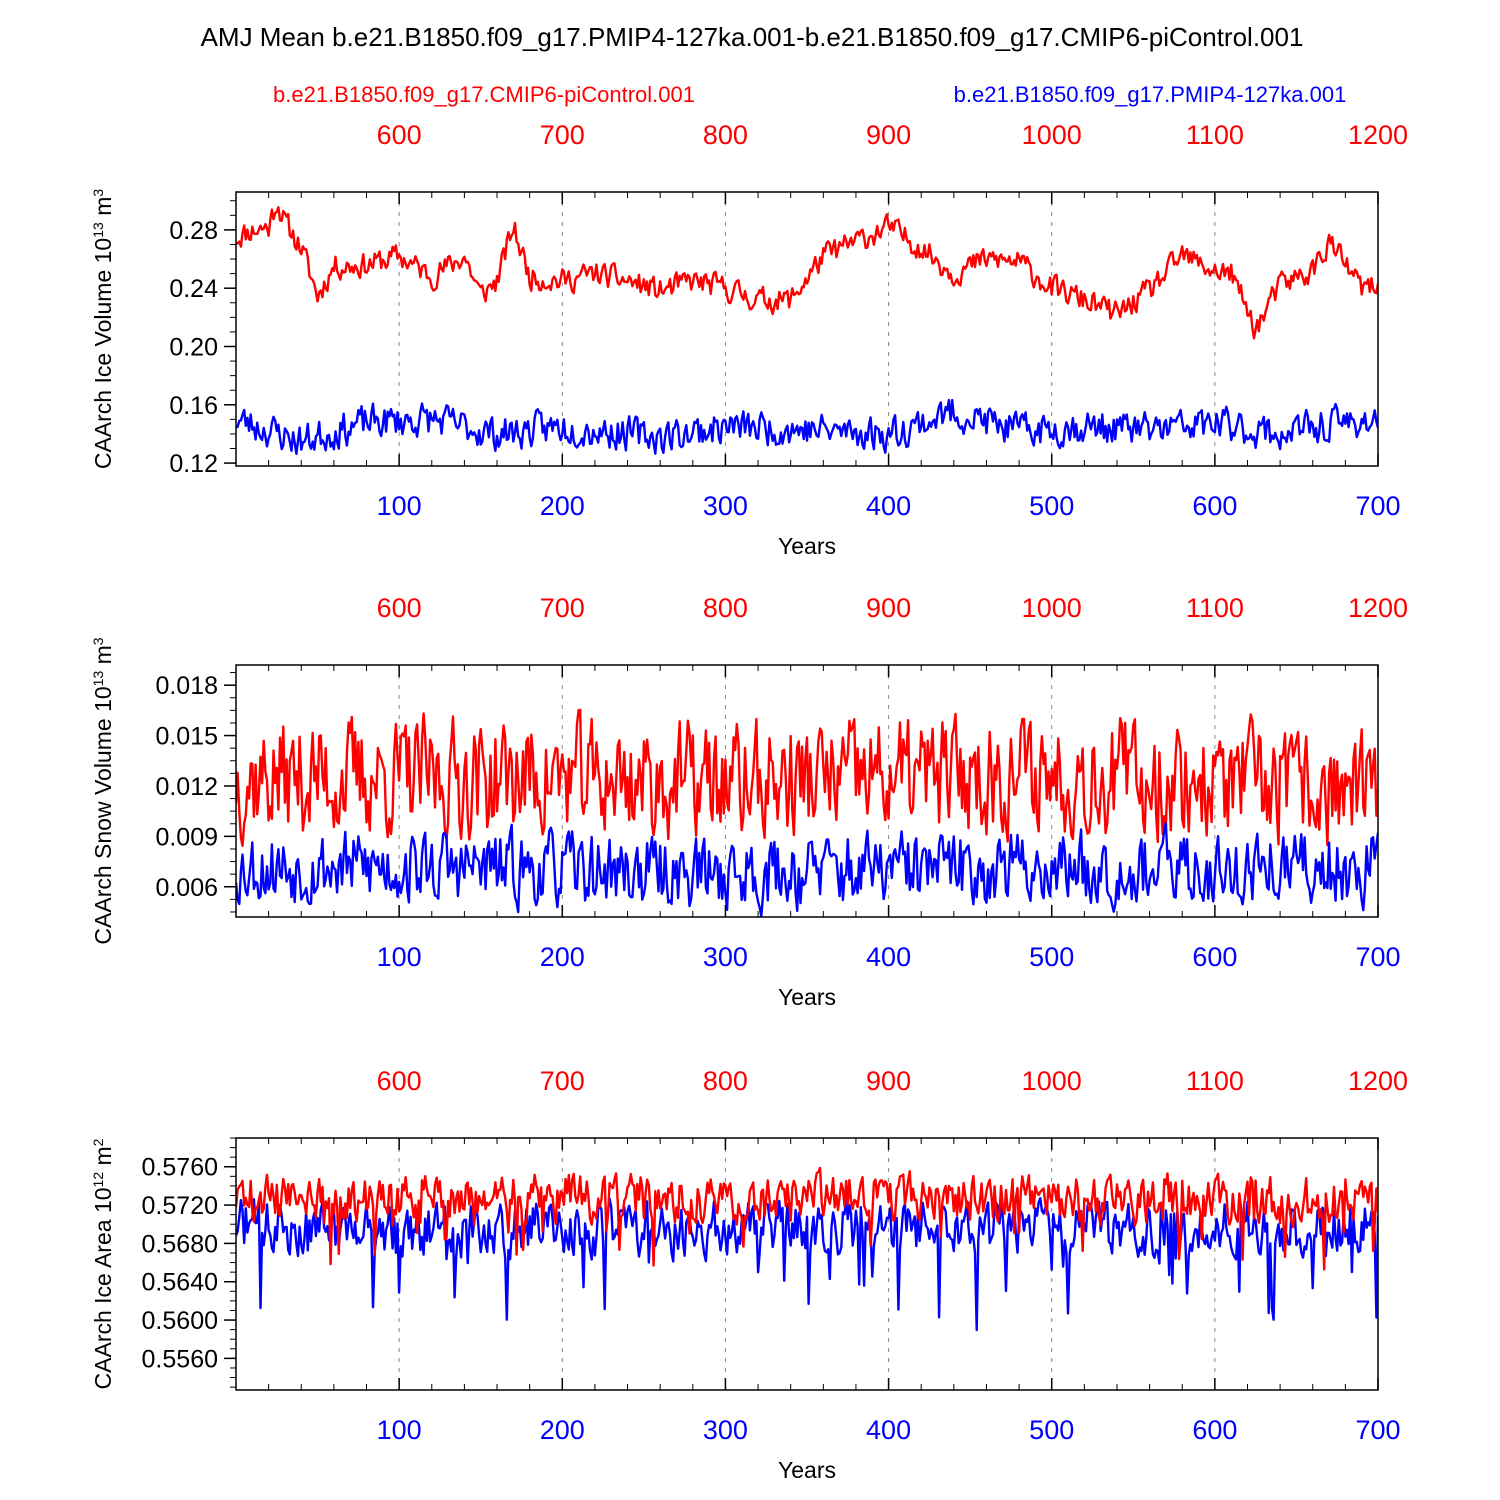  What do you see at coordinates (186, 888) in the screenshot?
I see `y-tick-label: 0.006` at bounding box center [186, 888].